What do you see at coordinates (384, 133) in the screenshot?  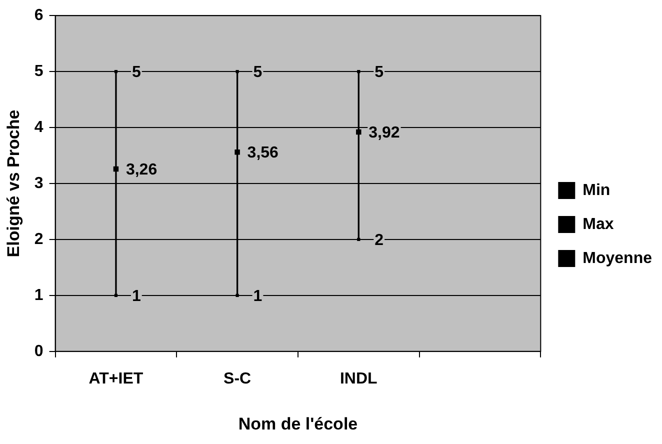 I see `data-label: 3,92` at bounding box center [384, 133].